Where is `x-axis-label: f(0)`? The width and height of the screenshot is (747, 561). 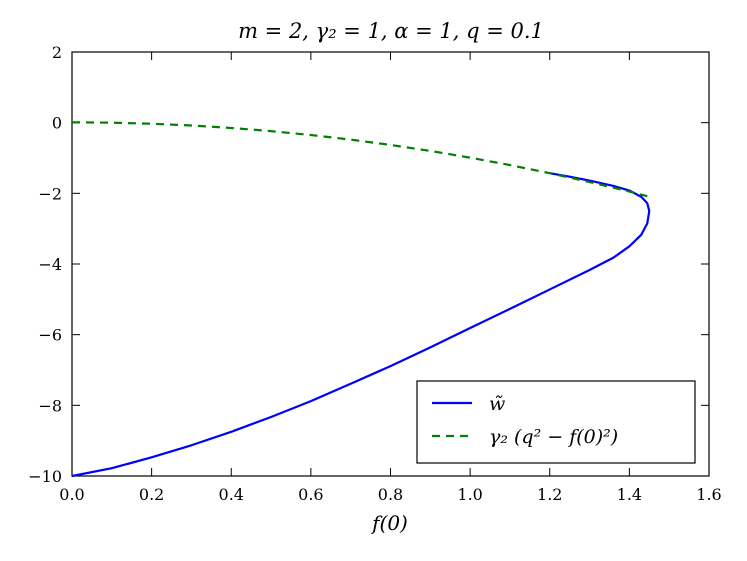
x-axis-label: f(0) is located at coordinates (389, 523).